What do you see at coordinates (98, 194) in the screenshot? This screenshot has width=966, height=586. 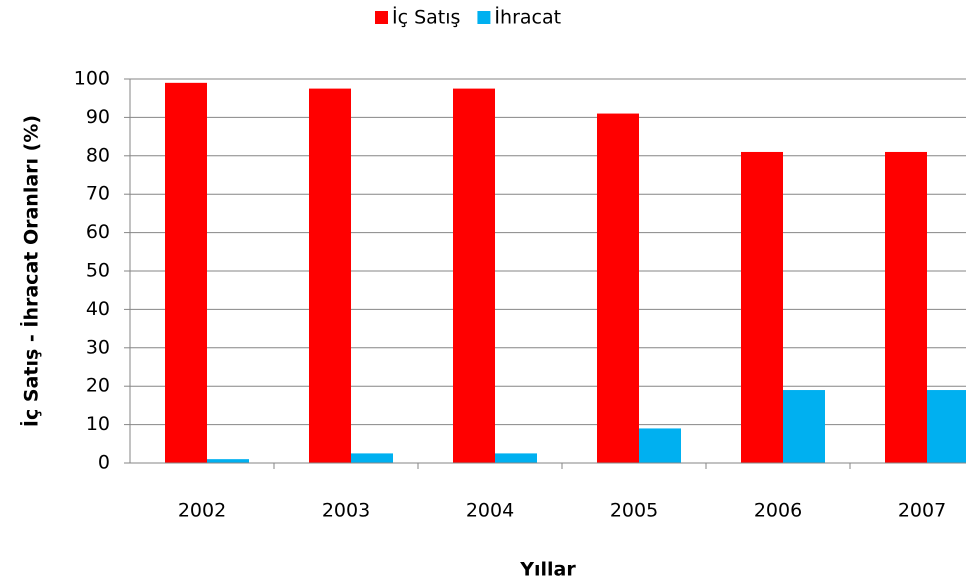 I see `y-tick-label: 70` at bounding box center [98, 194].